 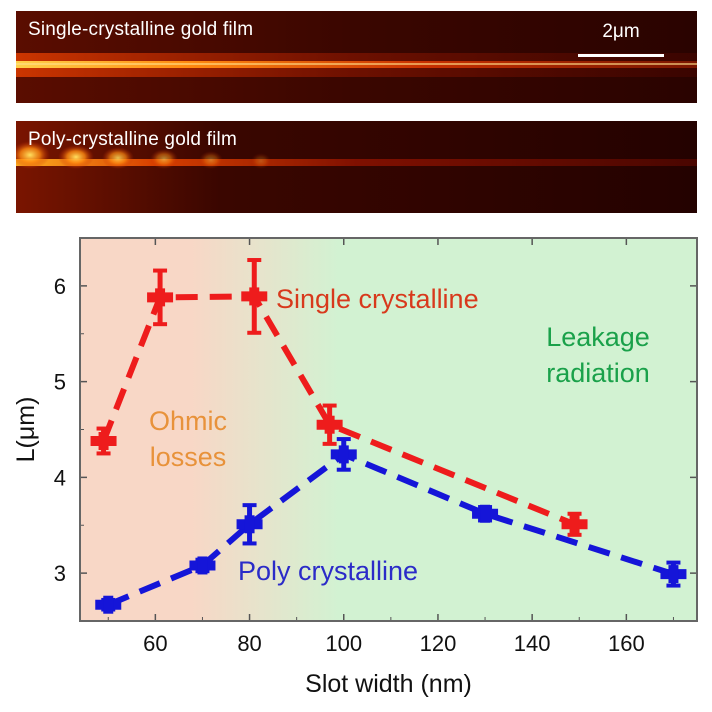 What do you see at coordinates (249, 643) in the screenshot?
I see `x-tick-label: 80` at bounding box center [249, 643].